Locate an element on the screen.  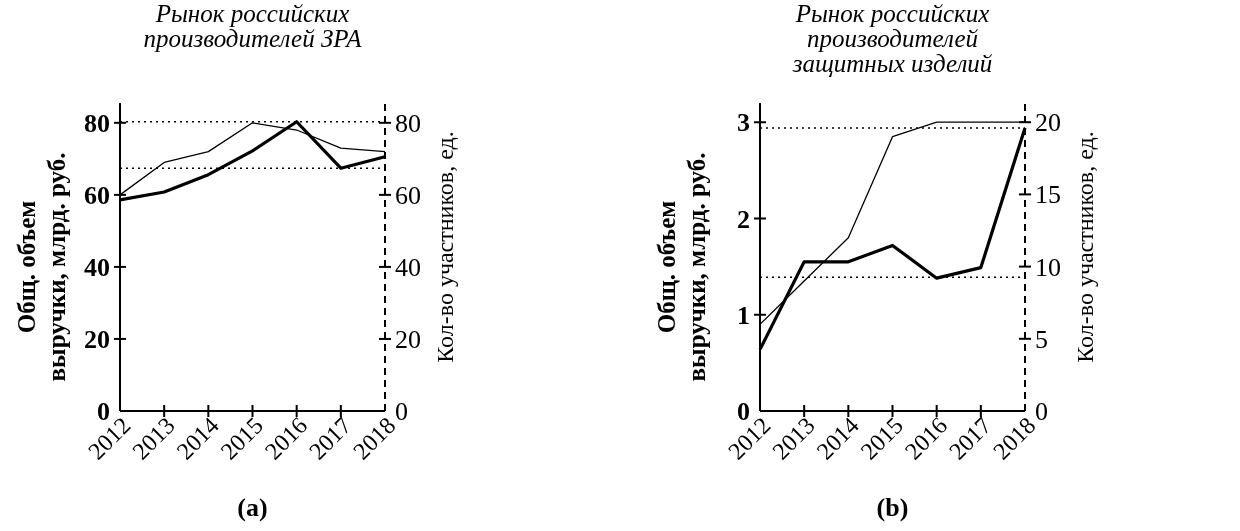
text: (a) is located at coordinates (252, 507).